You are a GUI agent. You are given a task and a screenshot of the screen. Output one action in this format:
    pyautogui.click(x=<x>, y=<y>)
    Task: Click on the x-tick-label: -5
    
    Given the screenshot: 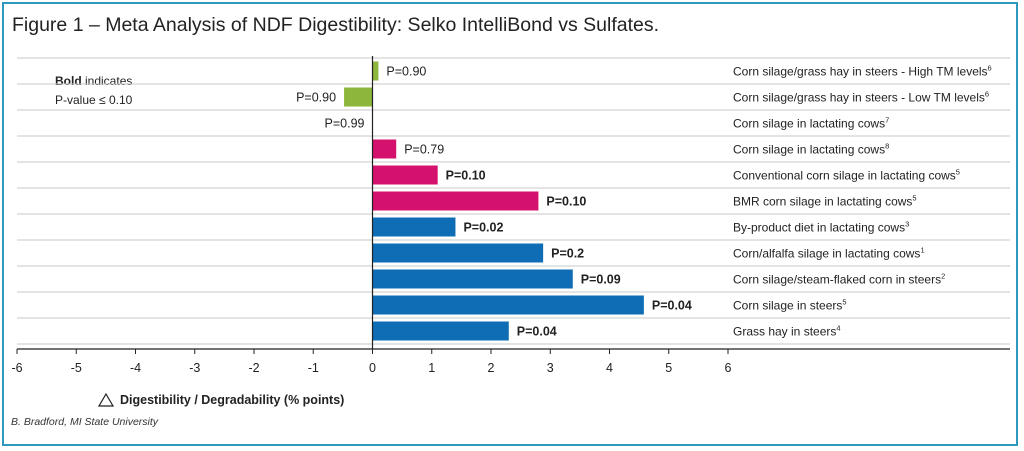 What is the action you would take?
    pyautogui.click(x=76, y=368)
    